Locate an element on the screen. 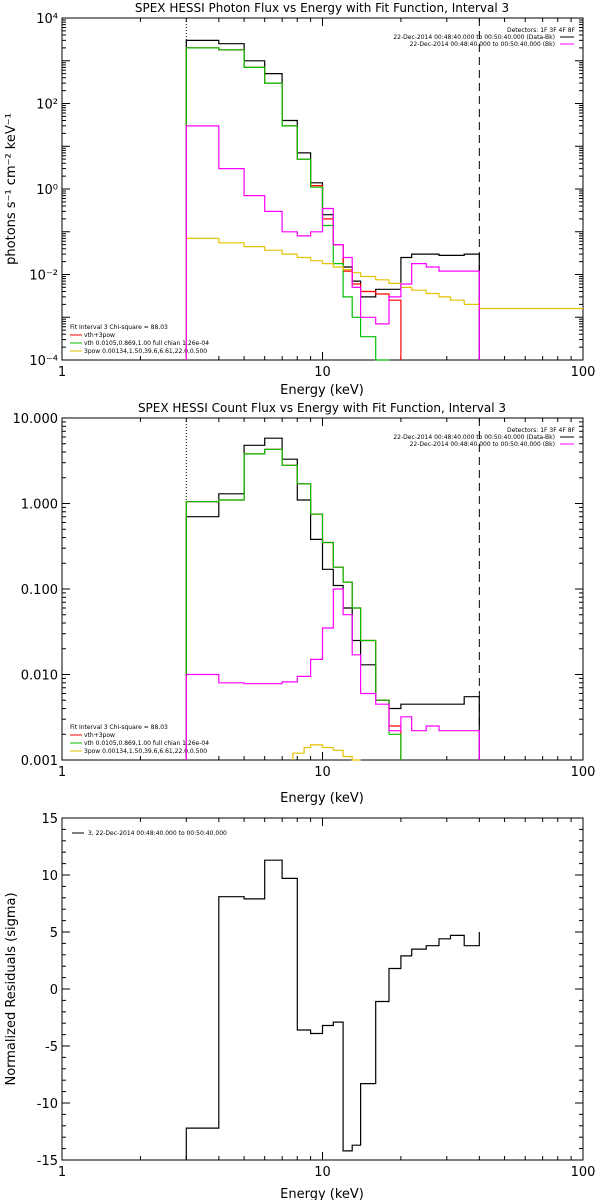  y-tick-label: 0 is located at coordinates (54, 990).